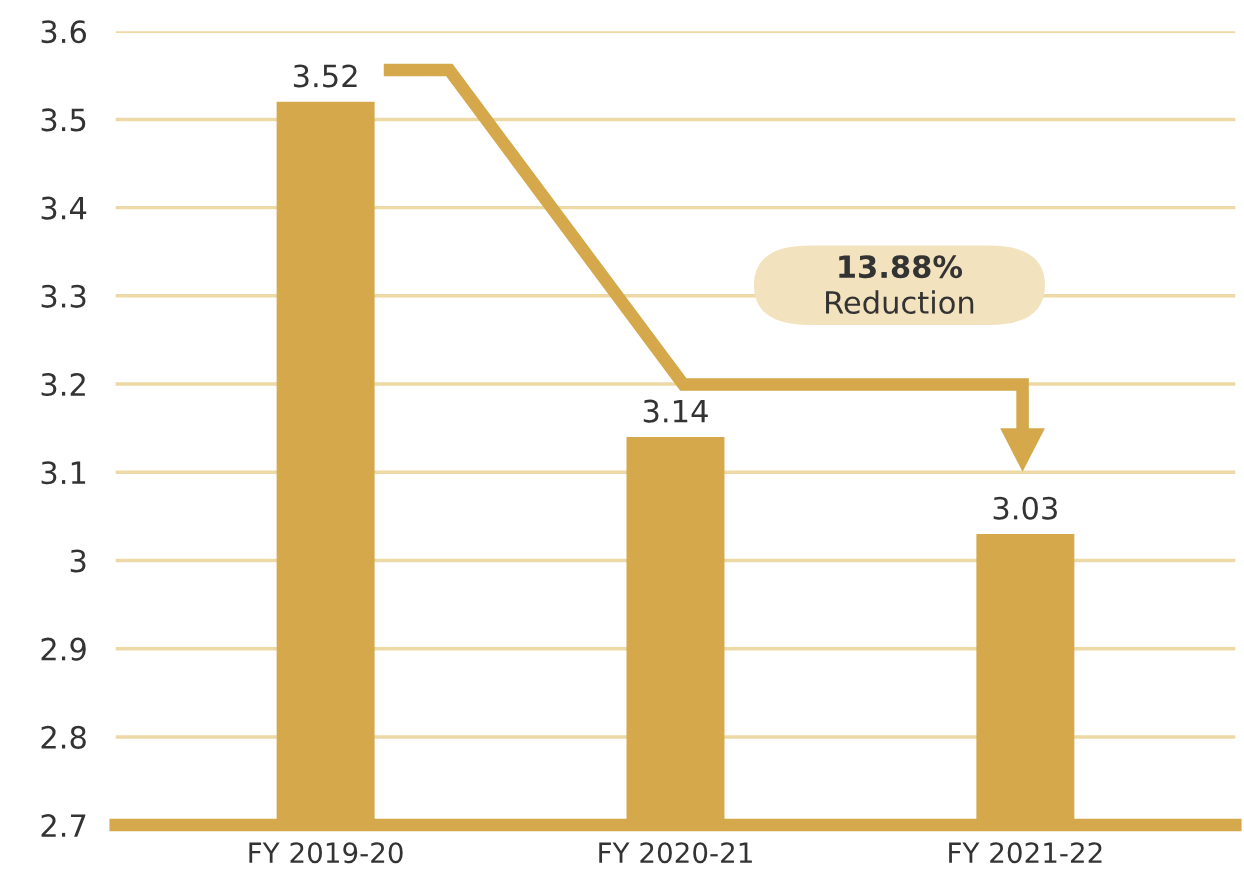 This screenshot has width=1244, height=892. What do you see at coordinates (675, 853) in the screenshot?
I see `x-tick-label: FY 2020-21` at bounding box center [675, 853].